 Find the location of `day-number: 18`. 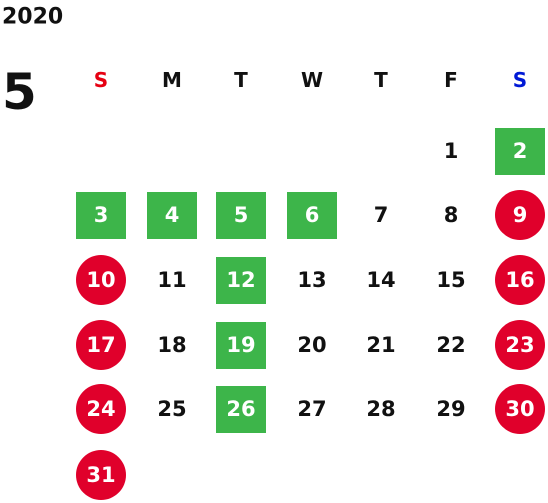

day-number: 18 is located at coordinates (171, 345).